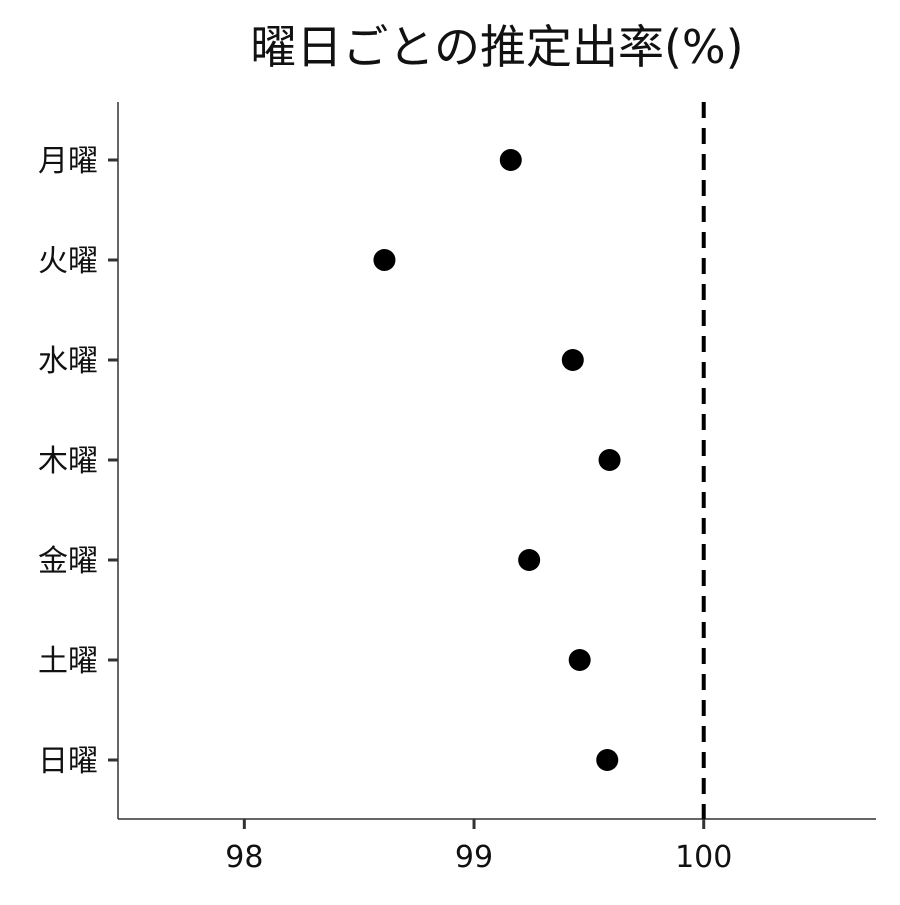 Image resolution: width=900 pixels, height=905 pixels. What do you see at coordinates (68, 261) in the screenshot?
I see `y-tick-label: 火曜` at bounding box center [68, 261].